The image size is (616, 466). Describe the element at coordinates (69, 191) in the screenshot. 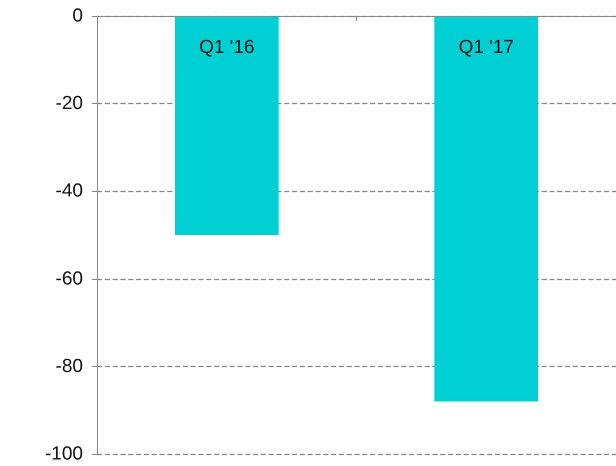

I see `y-tick-label: -40` at that location.